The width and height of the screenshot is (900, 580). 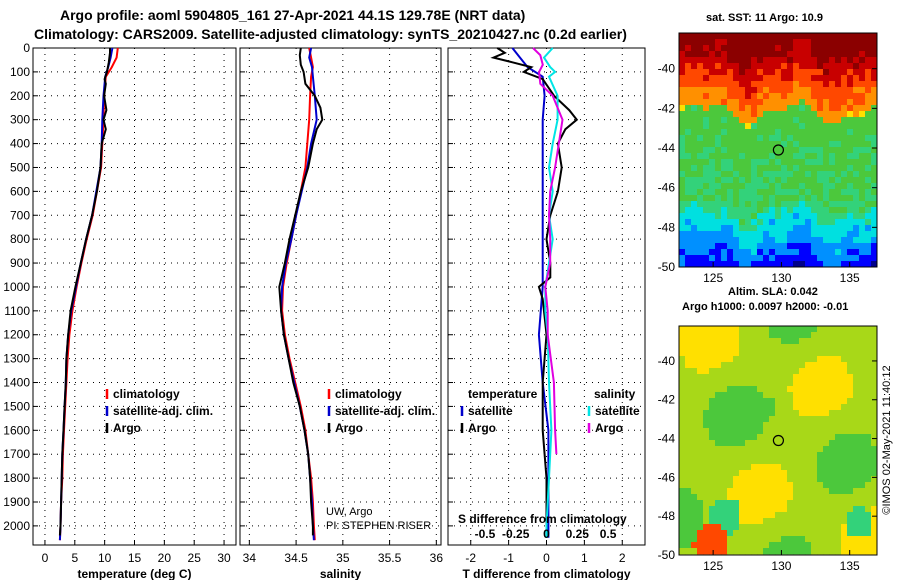 I want to click on ytick-label: 400, so click(x=20, y=144).